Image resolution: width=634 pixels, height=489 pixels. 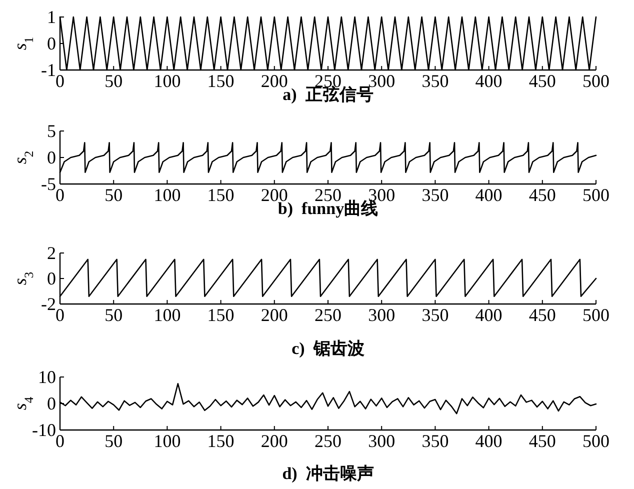 I want to click on y-tick-label: 1, so click(x=51, y=17).